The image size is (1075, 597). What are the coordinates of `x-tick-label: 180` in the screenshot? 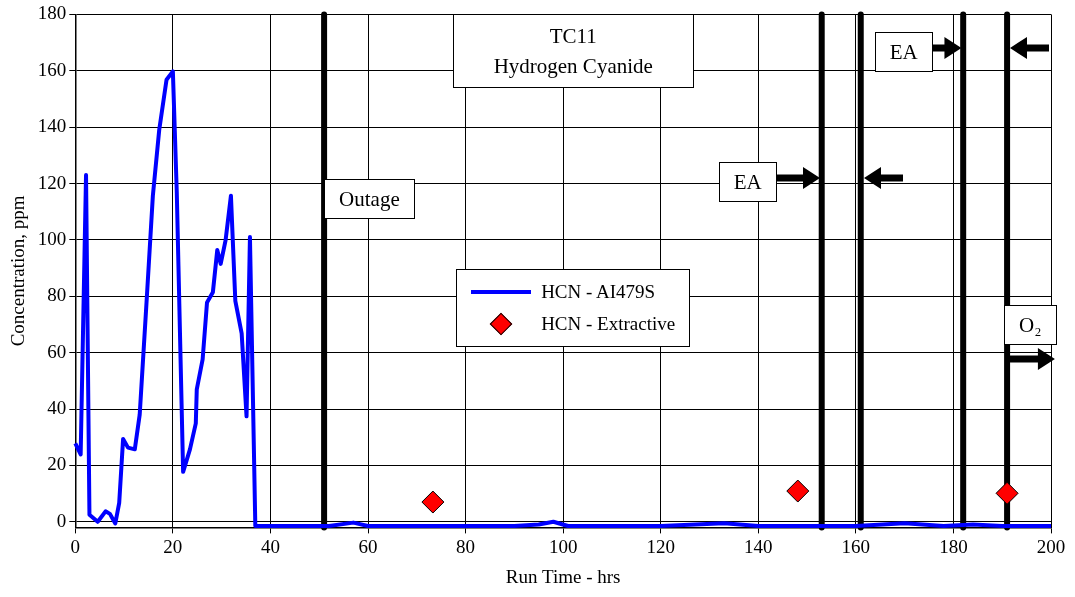 It's located at (953, 546).